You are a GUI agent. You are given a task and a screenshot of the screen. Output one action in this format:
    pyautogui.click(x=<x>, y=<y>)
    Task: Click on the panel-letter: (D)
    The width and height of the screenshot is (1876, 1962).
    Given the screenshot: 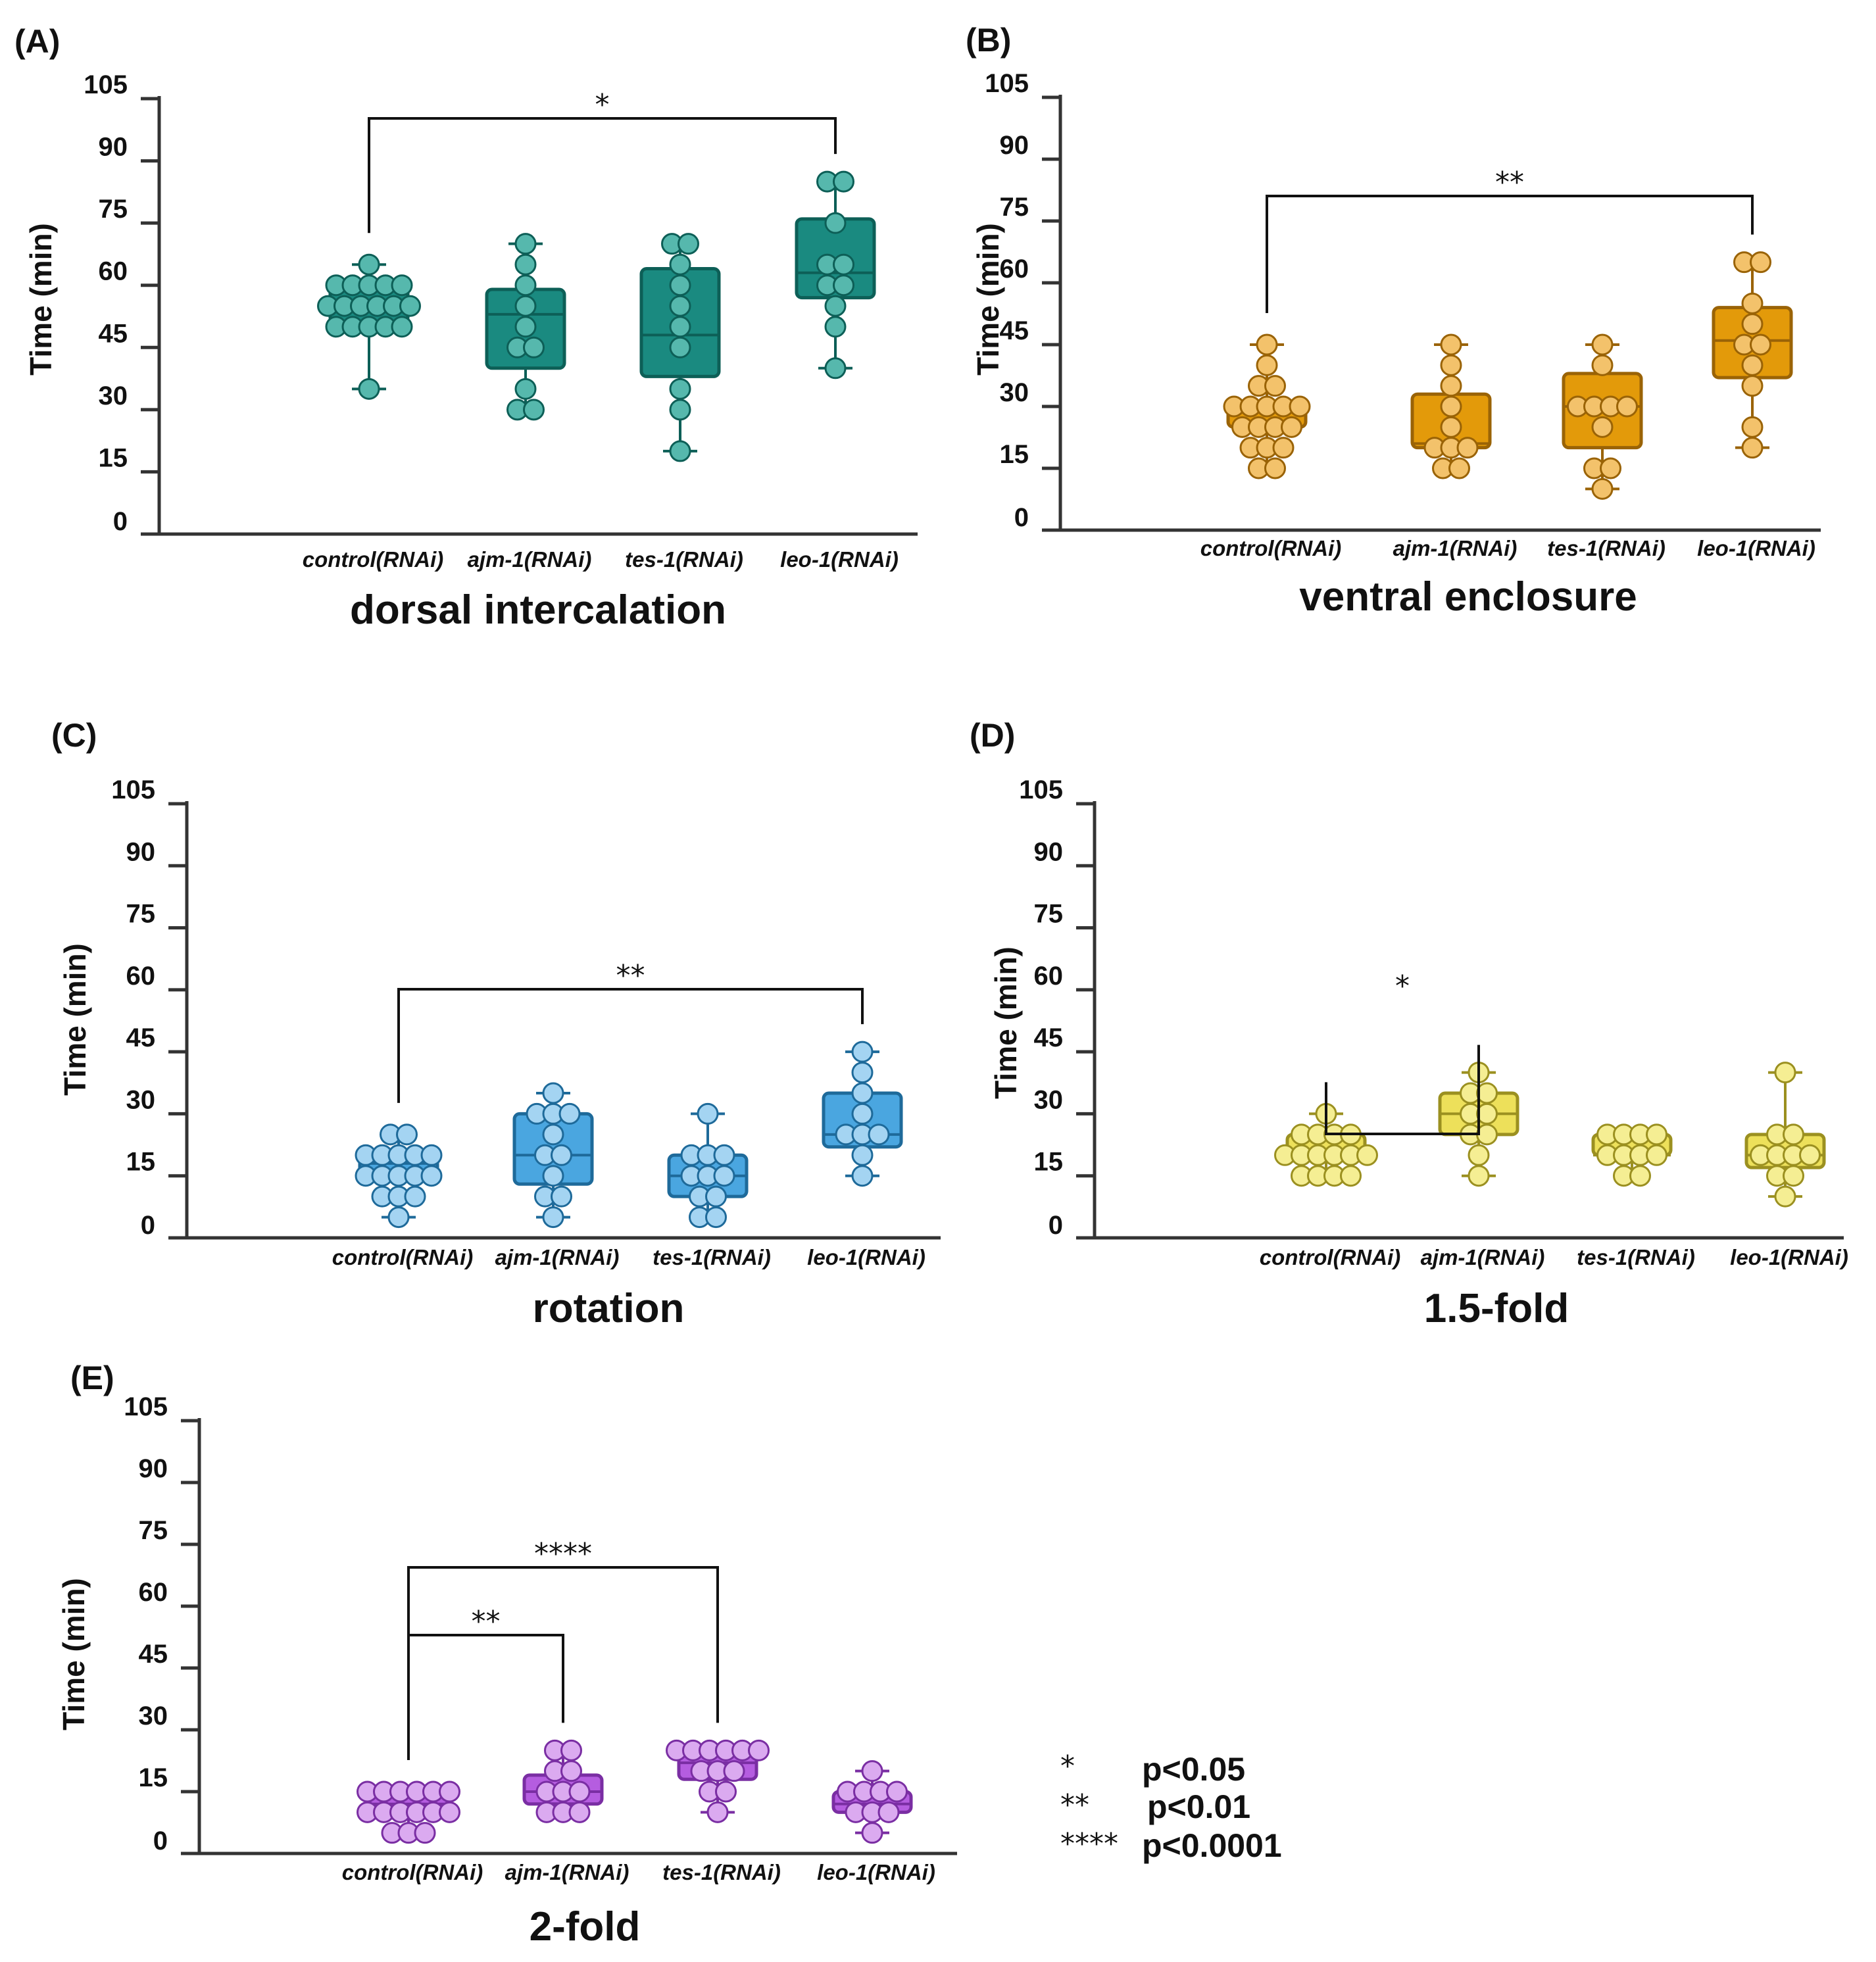 What is the action you would take?
    pyautogui.click(x=993, y=736)
    